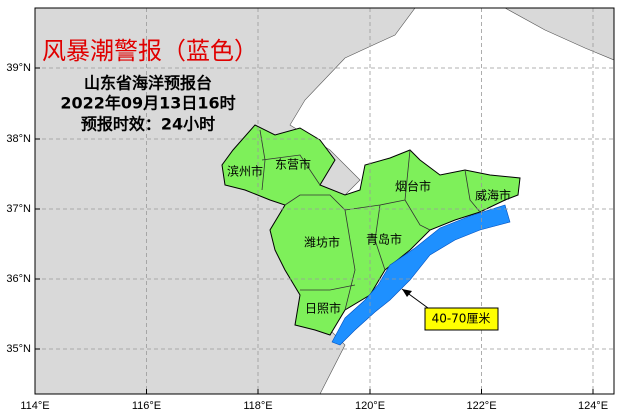 The height and width of the screenshot is (417, 626). I want to click on land, so click(559, 34).